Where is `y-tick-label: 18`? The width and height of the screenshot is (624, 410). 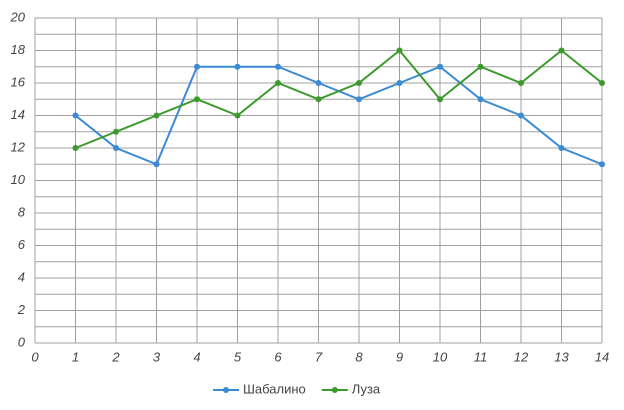
y-tick-label: 18 is located at coordinates (18, 49).